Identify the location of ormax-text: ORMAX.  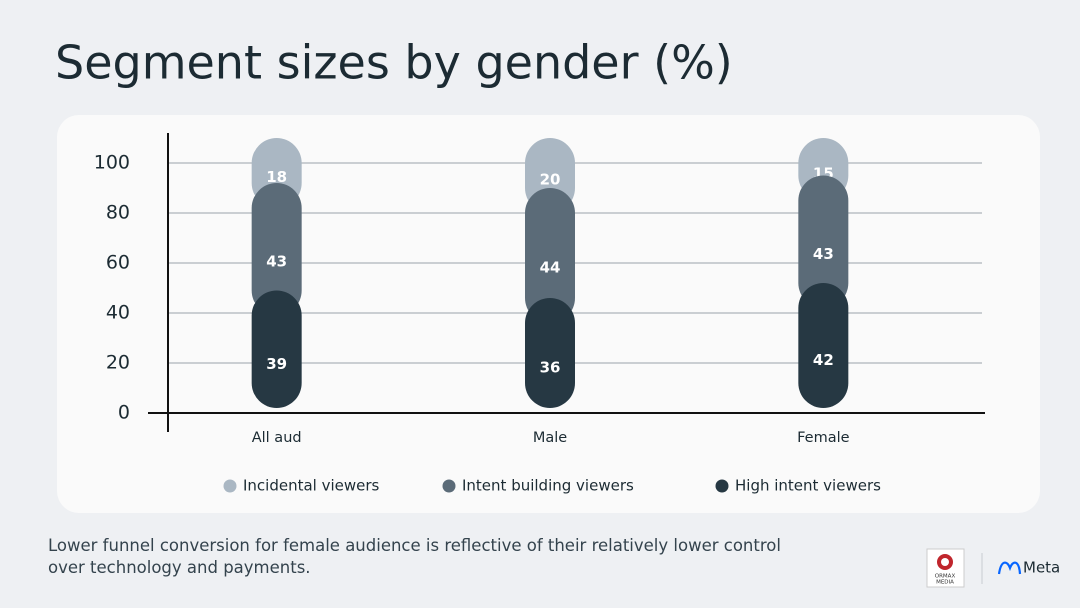
(945, 577).